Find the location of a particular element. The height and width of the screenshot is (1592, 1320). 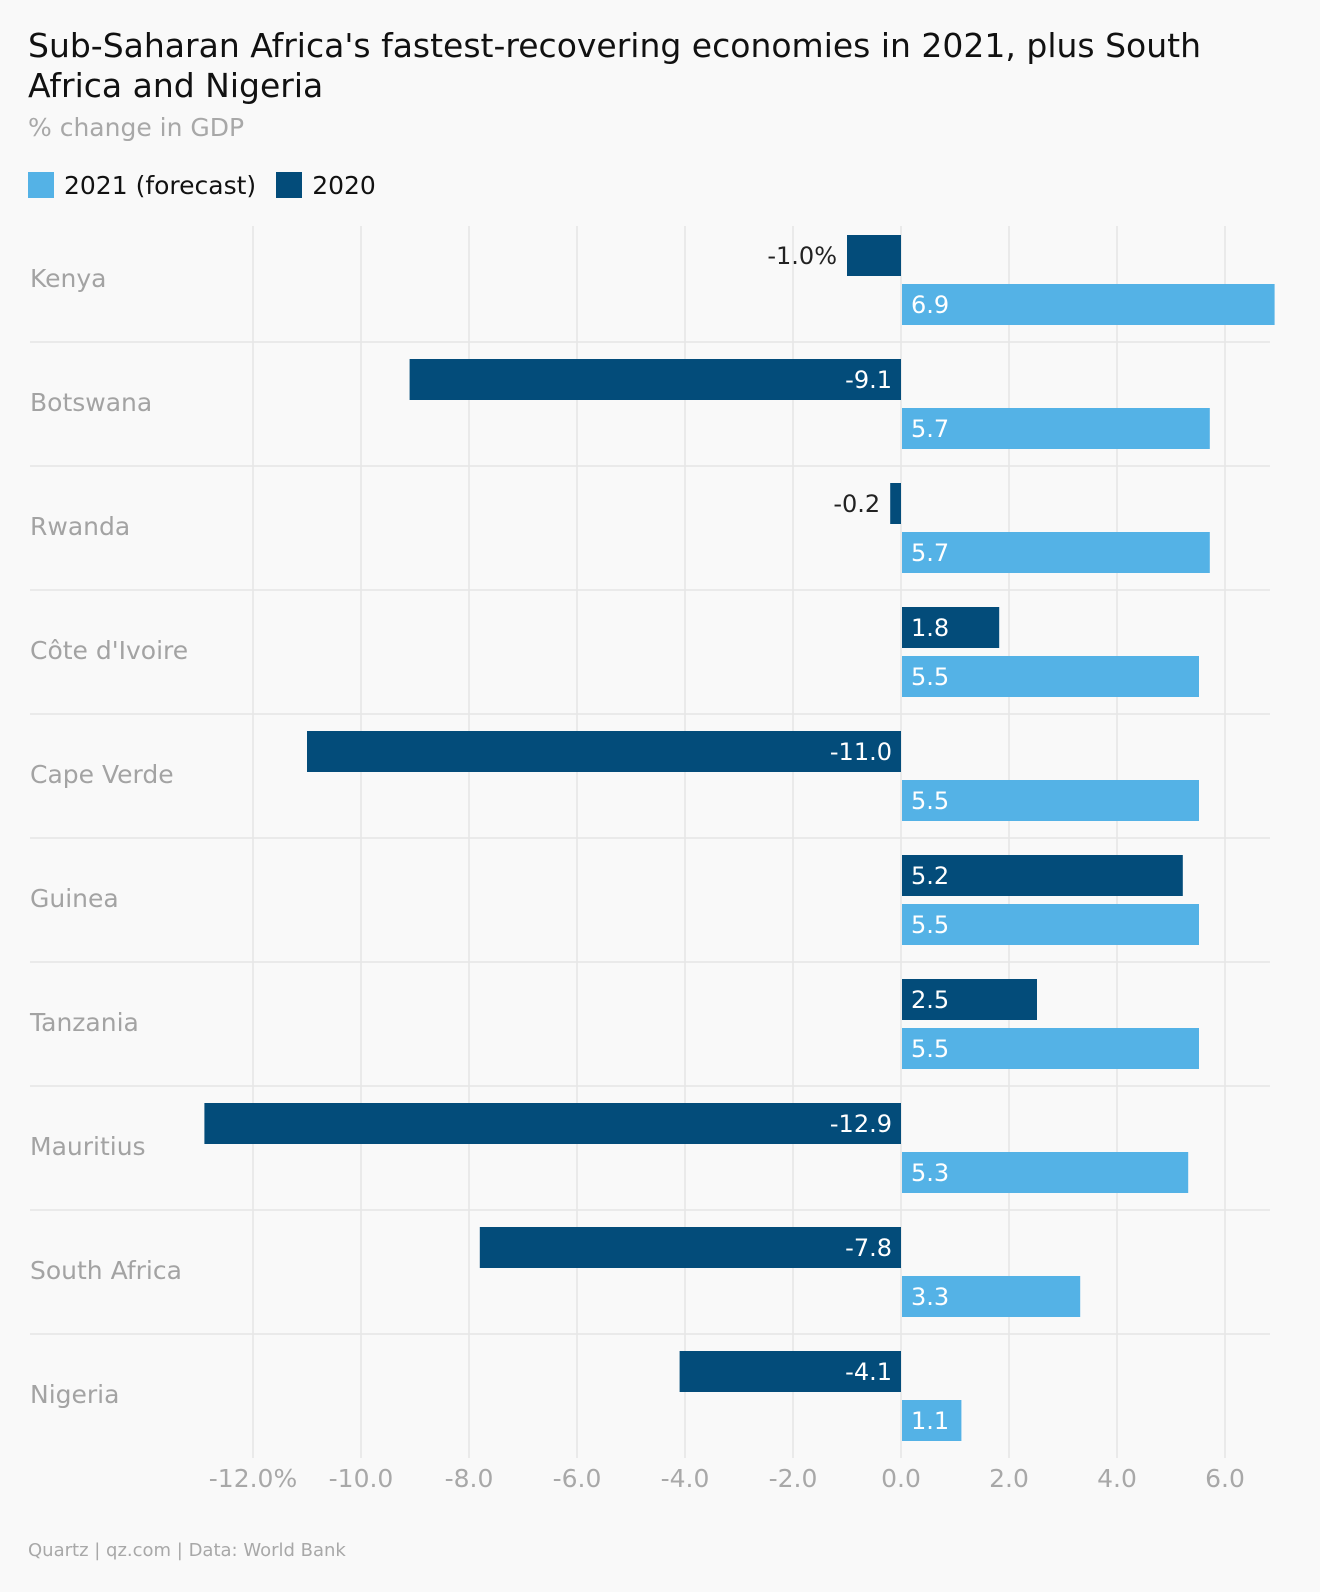

category-label: Botswana is located at coordinates (91, 402).